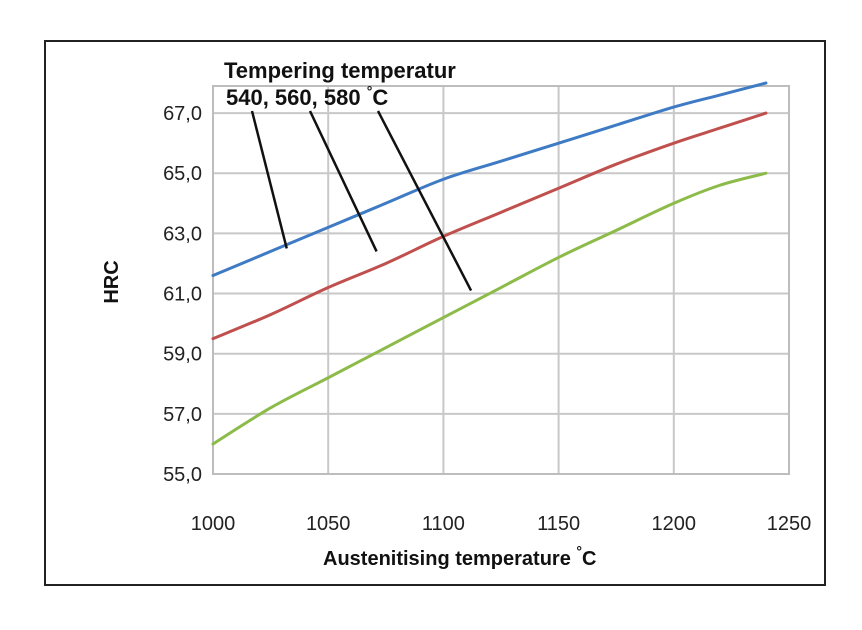 This screenshot has height=630, width=862. What do you see at coordinates (182, 174) in the screenshot?
I see `y-tick-label: 65,0` at bounding box center [182, 174].